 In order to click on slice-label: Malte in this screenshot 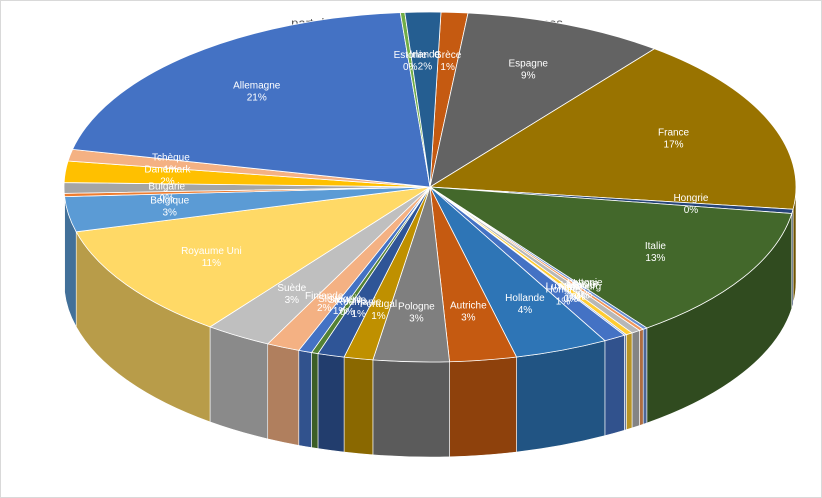, I will do `click(570, 287)`.